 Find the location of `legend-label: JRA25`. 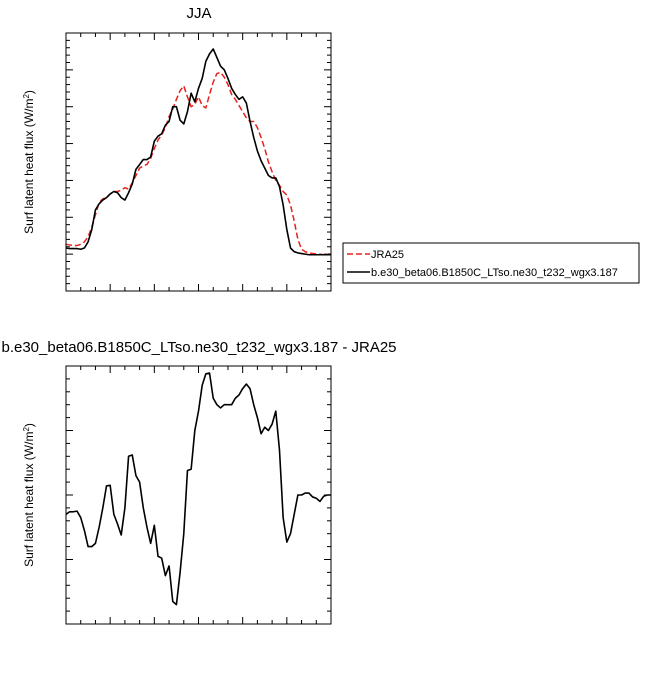

legend-label: JRA25 is located at coordinates (387, 255).